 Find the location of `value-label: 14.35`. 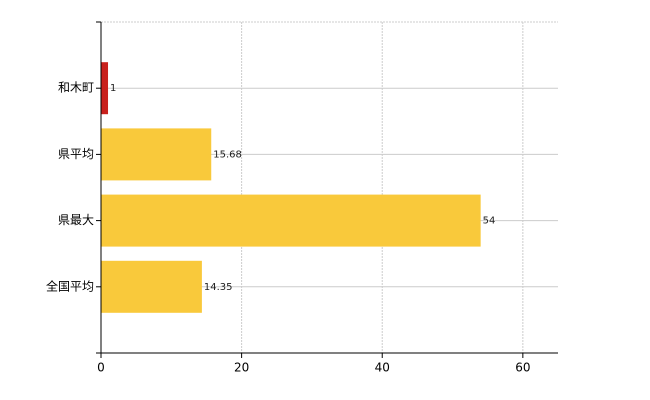

value-label: 14.35 is located at coordinates (218, 287).